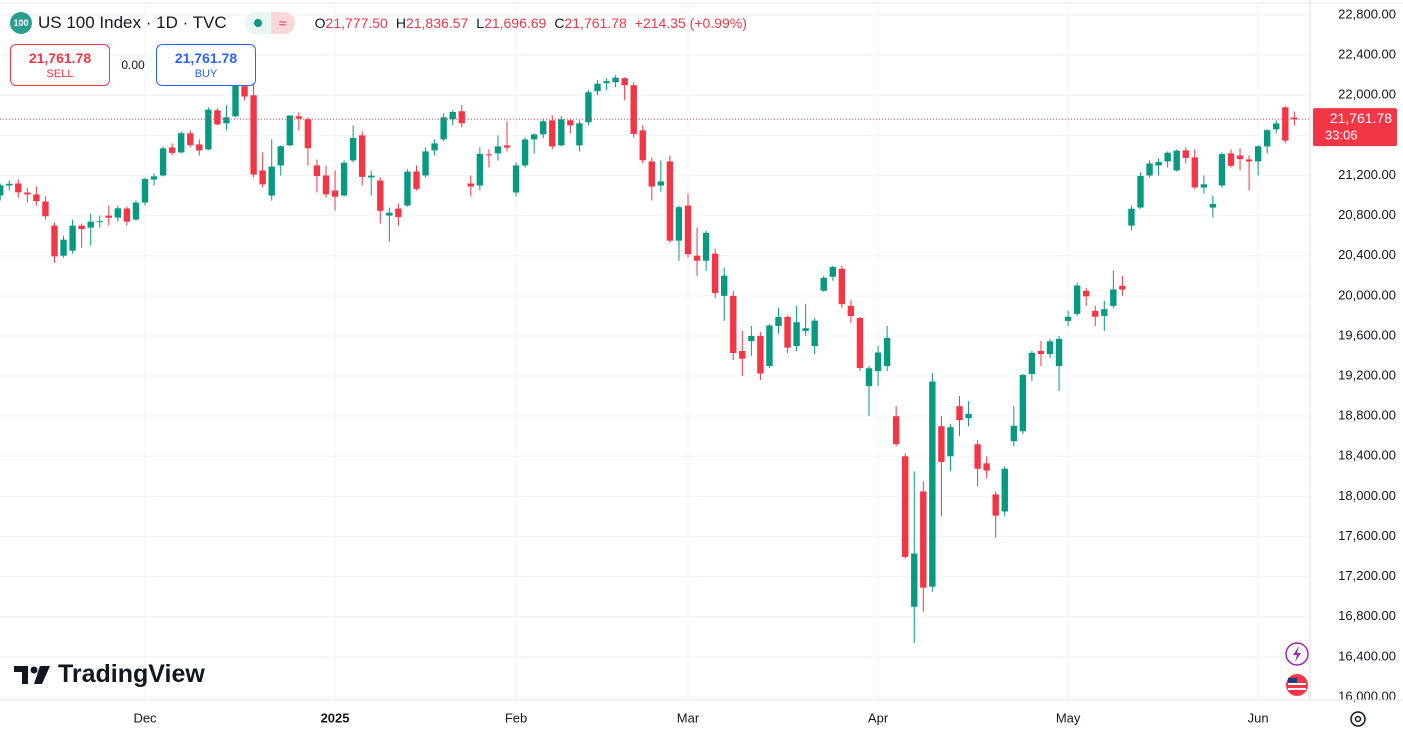  Describe the element at coordinates (60, 74) in the screenshot. I see `sell-label: SELL` at that location.